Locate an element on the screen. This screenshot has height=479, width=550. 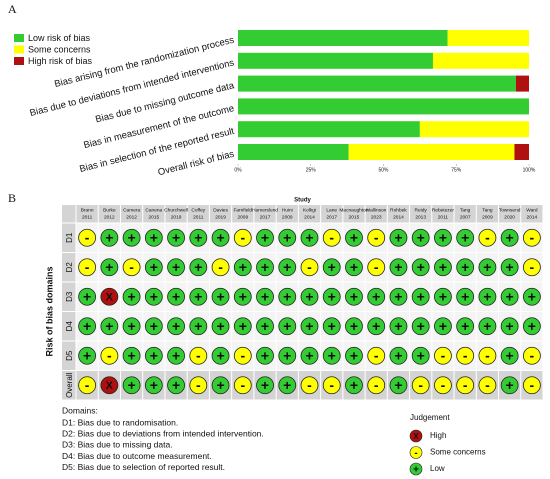
x-tick-label: 25% is located at coordinates (311, 170).